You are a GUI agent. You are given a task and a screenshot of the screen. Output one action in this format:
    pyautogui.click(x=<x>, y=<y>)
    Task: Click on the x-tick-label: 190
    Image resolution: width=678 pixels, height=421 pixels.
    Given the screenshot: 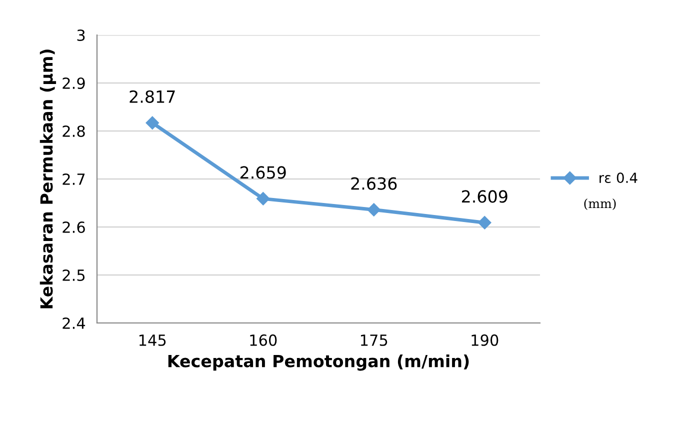 What is the action you would take?
    pyautogui.click(x=485, y=340)
    